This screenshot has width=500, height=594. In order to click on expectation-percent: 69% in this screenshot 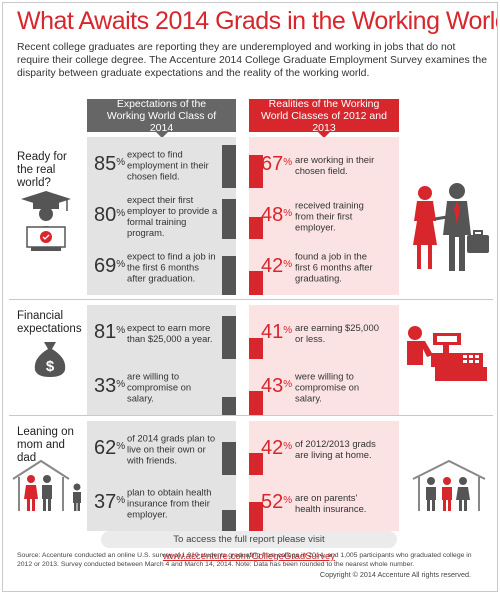, I will do `click(109, 266)`.